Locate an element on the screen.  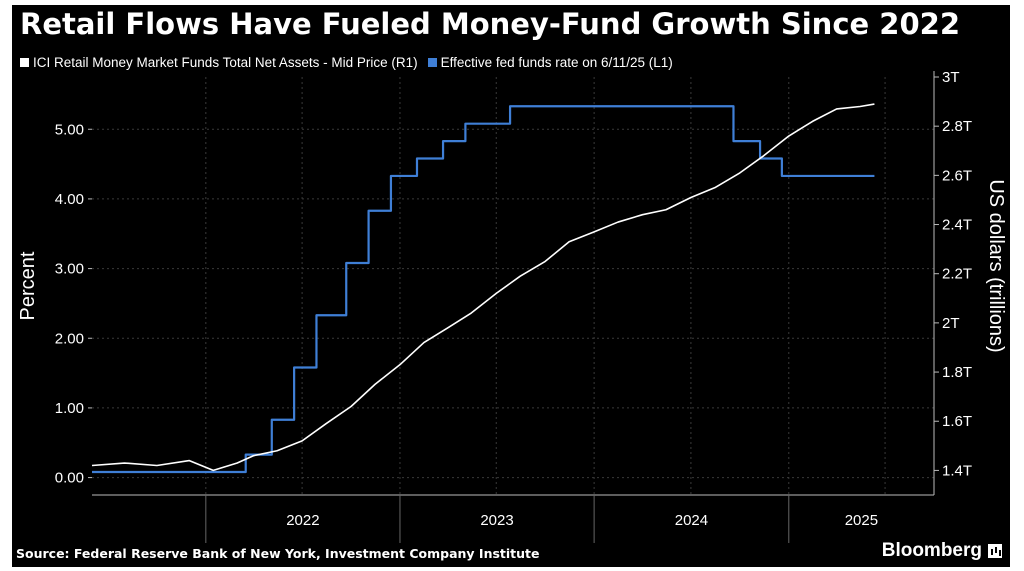
bloomberg-logo: Bloomberg is located at coordinates (942, 551).